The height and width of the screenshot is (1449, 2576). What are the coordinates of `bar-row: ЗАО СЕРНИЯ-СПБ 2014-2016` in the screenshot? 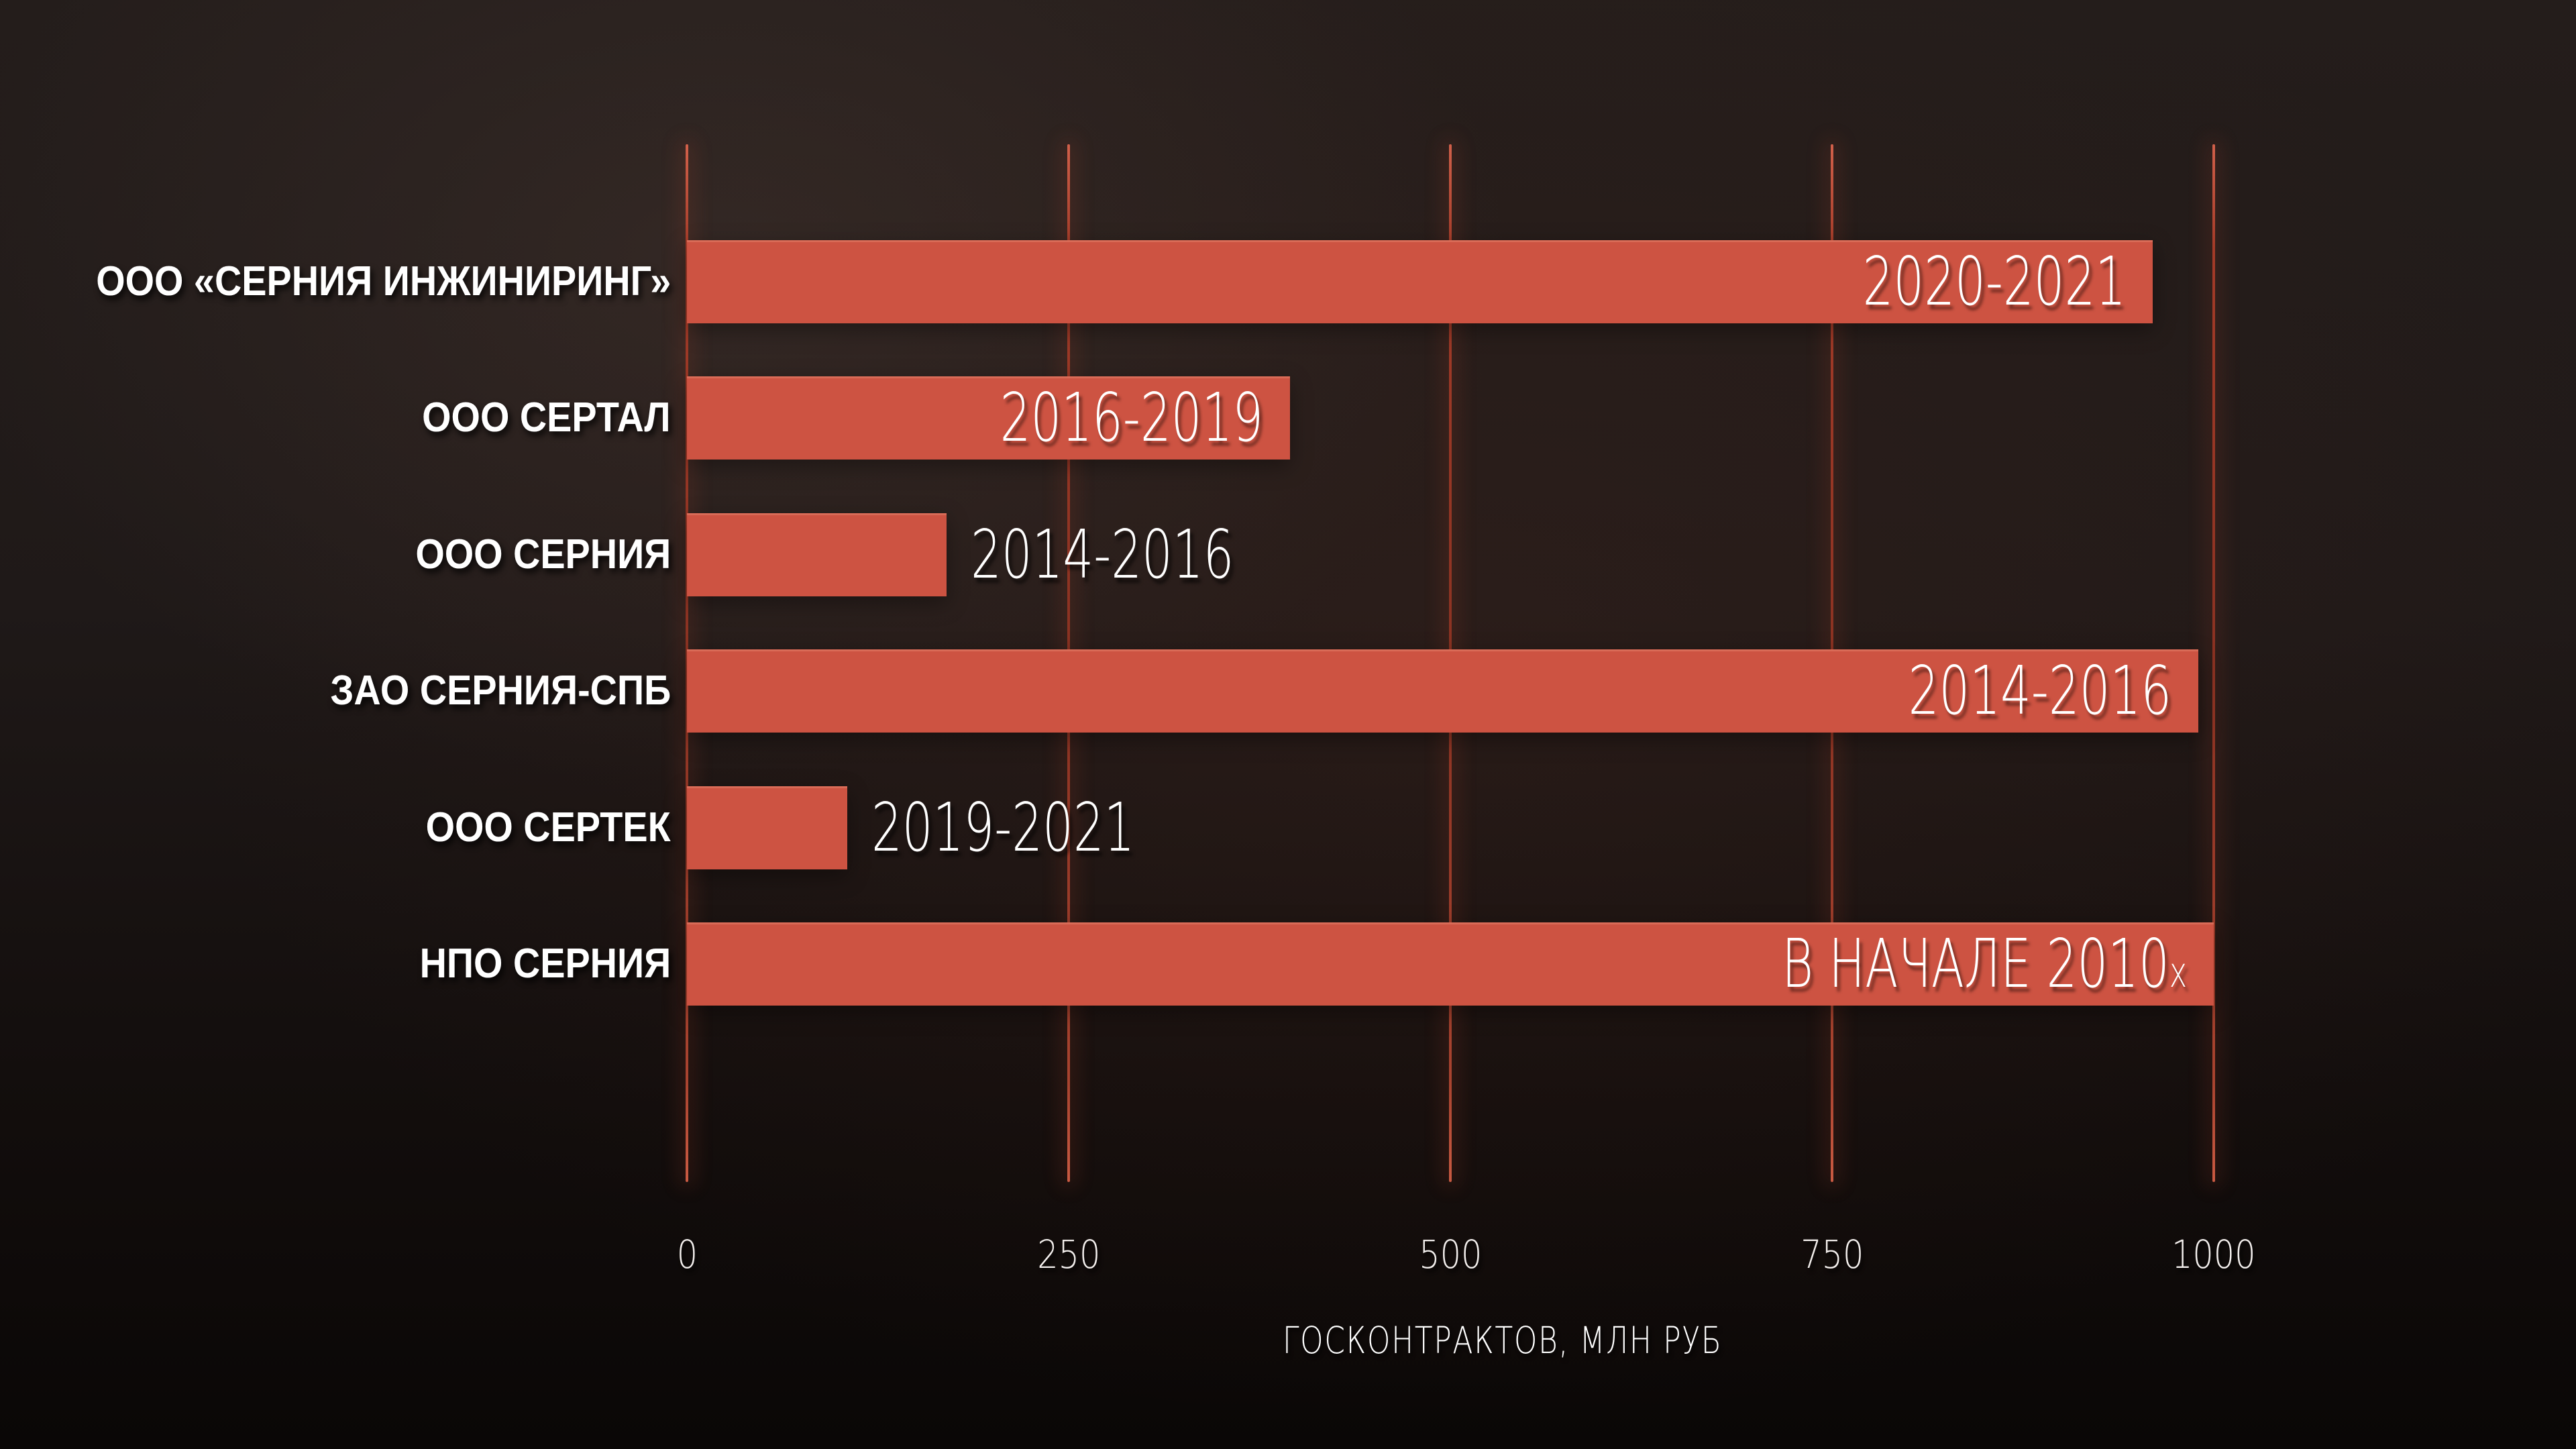 It's located at (1288, 691).